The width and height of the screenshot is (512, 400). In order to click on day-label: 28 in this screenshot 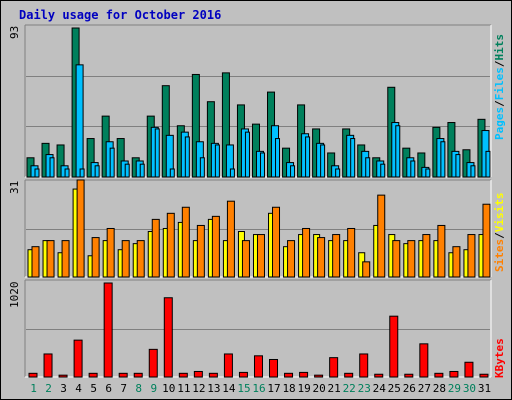, I will do `click(439, 388)`.